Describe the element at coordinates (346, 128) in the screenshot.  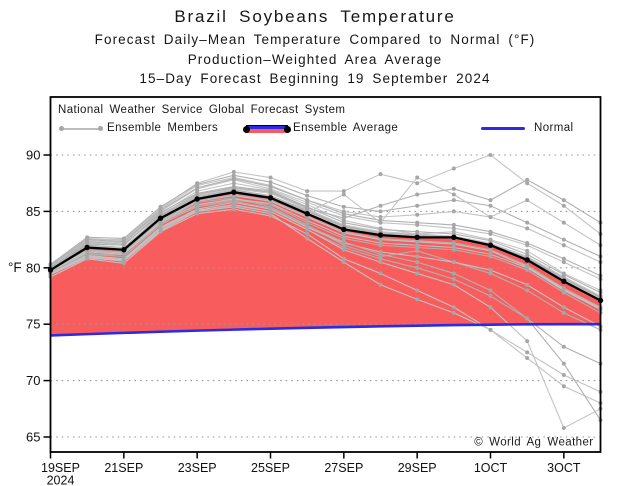
I see `legend-ensemble-average-label: Ensemble Average` at that location.